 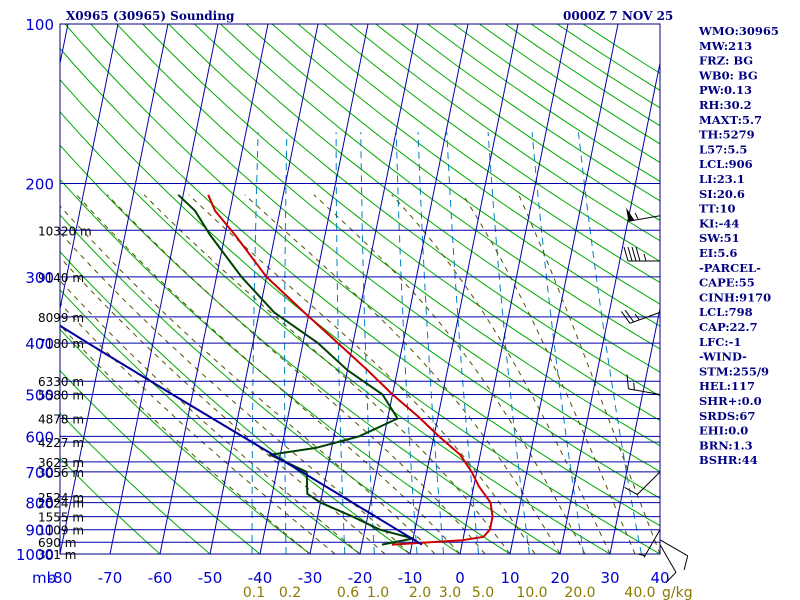 I want to click on height-label: 1109 m, so click(x=61, y=531).